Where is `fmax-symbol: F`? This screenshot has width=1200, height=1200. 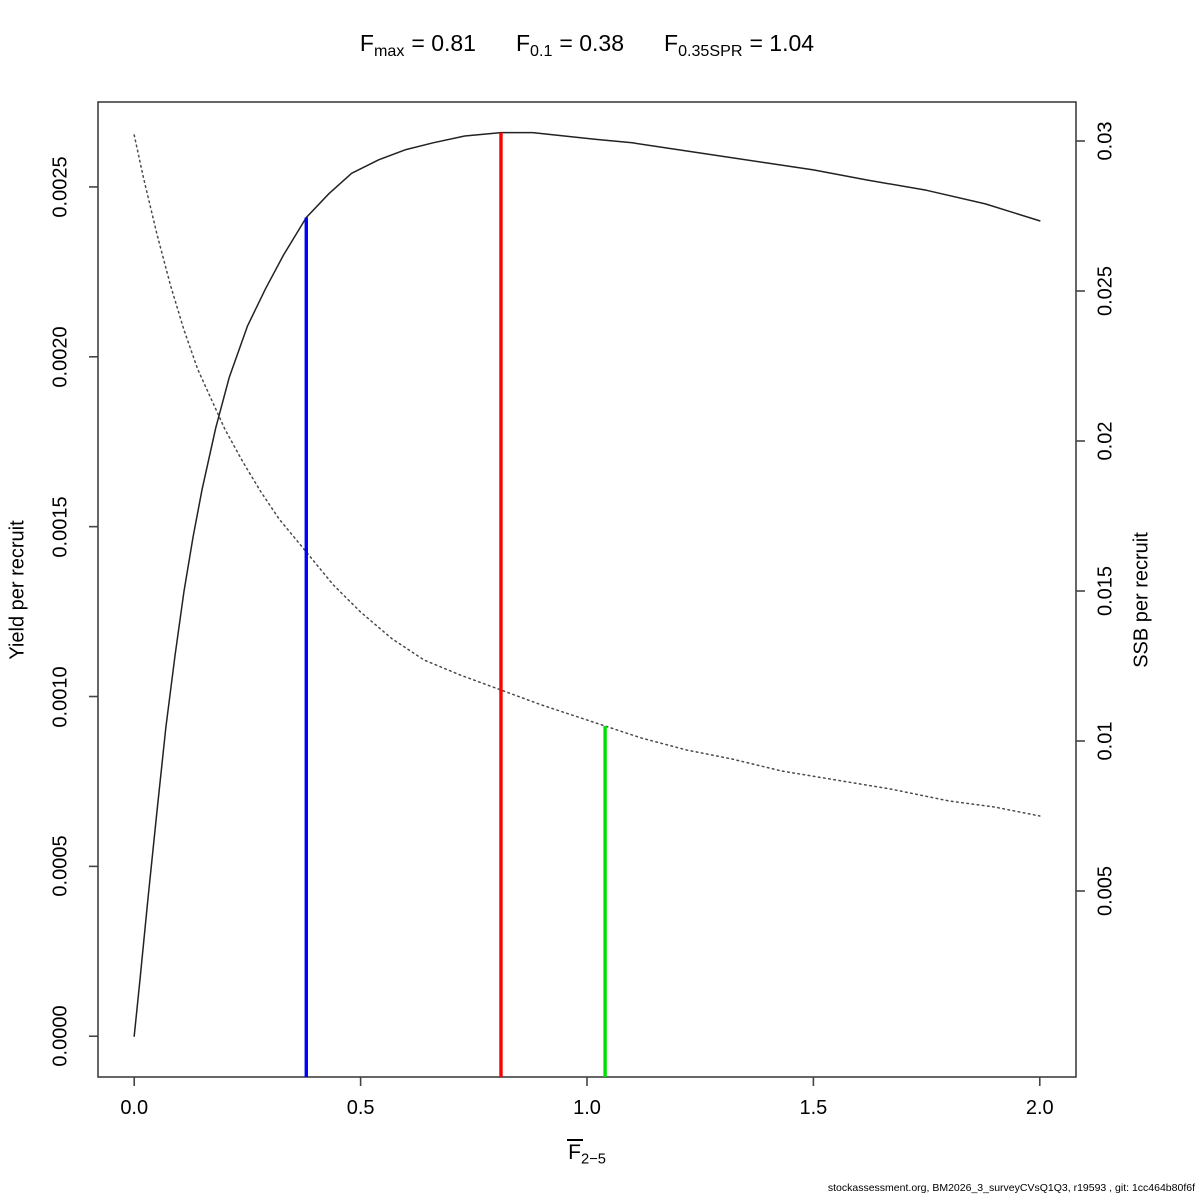
fmax-symbol: F is located at coordinates (366, 43).